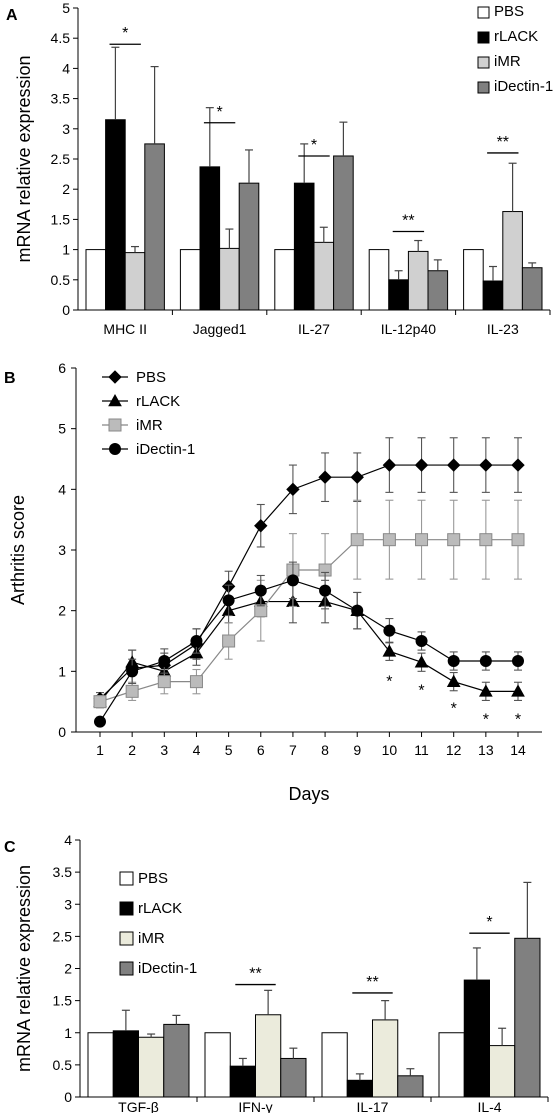  I want to click on x-category-label: IL-17, so click(373, 1106).